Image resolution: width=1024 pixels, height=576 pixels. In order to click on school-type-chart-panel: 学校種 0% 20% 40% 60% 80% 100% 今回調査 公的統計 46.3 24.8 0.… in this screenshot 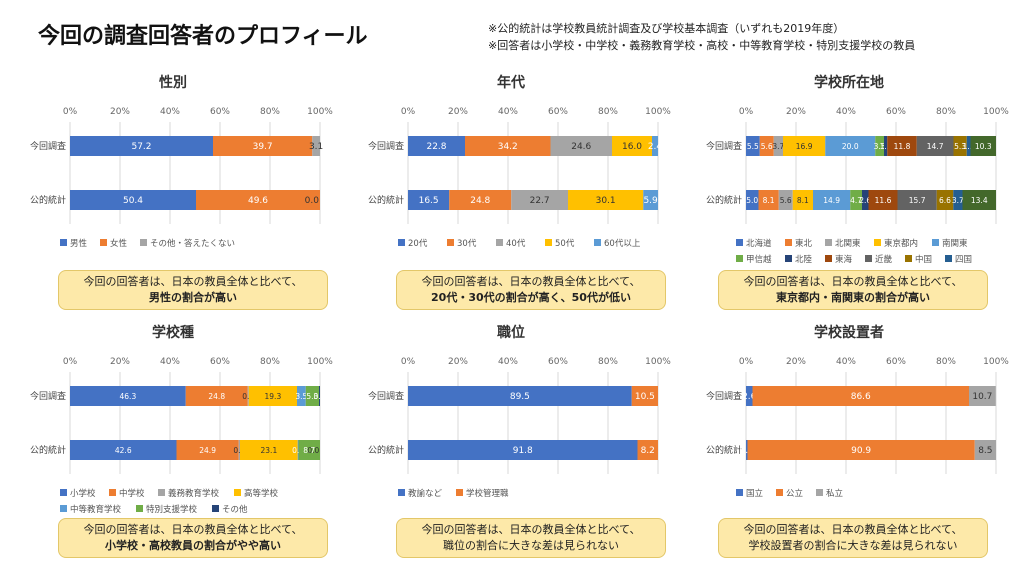, I will do `click(173, 437)`.